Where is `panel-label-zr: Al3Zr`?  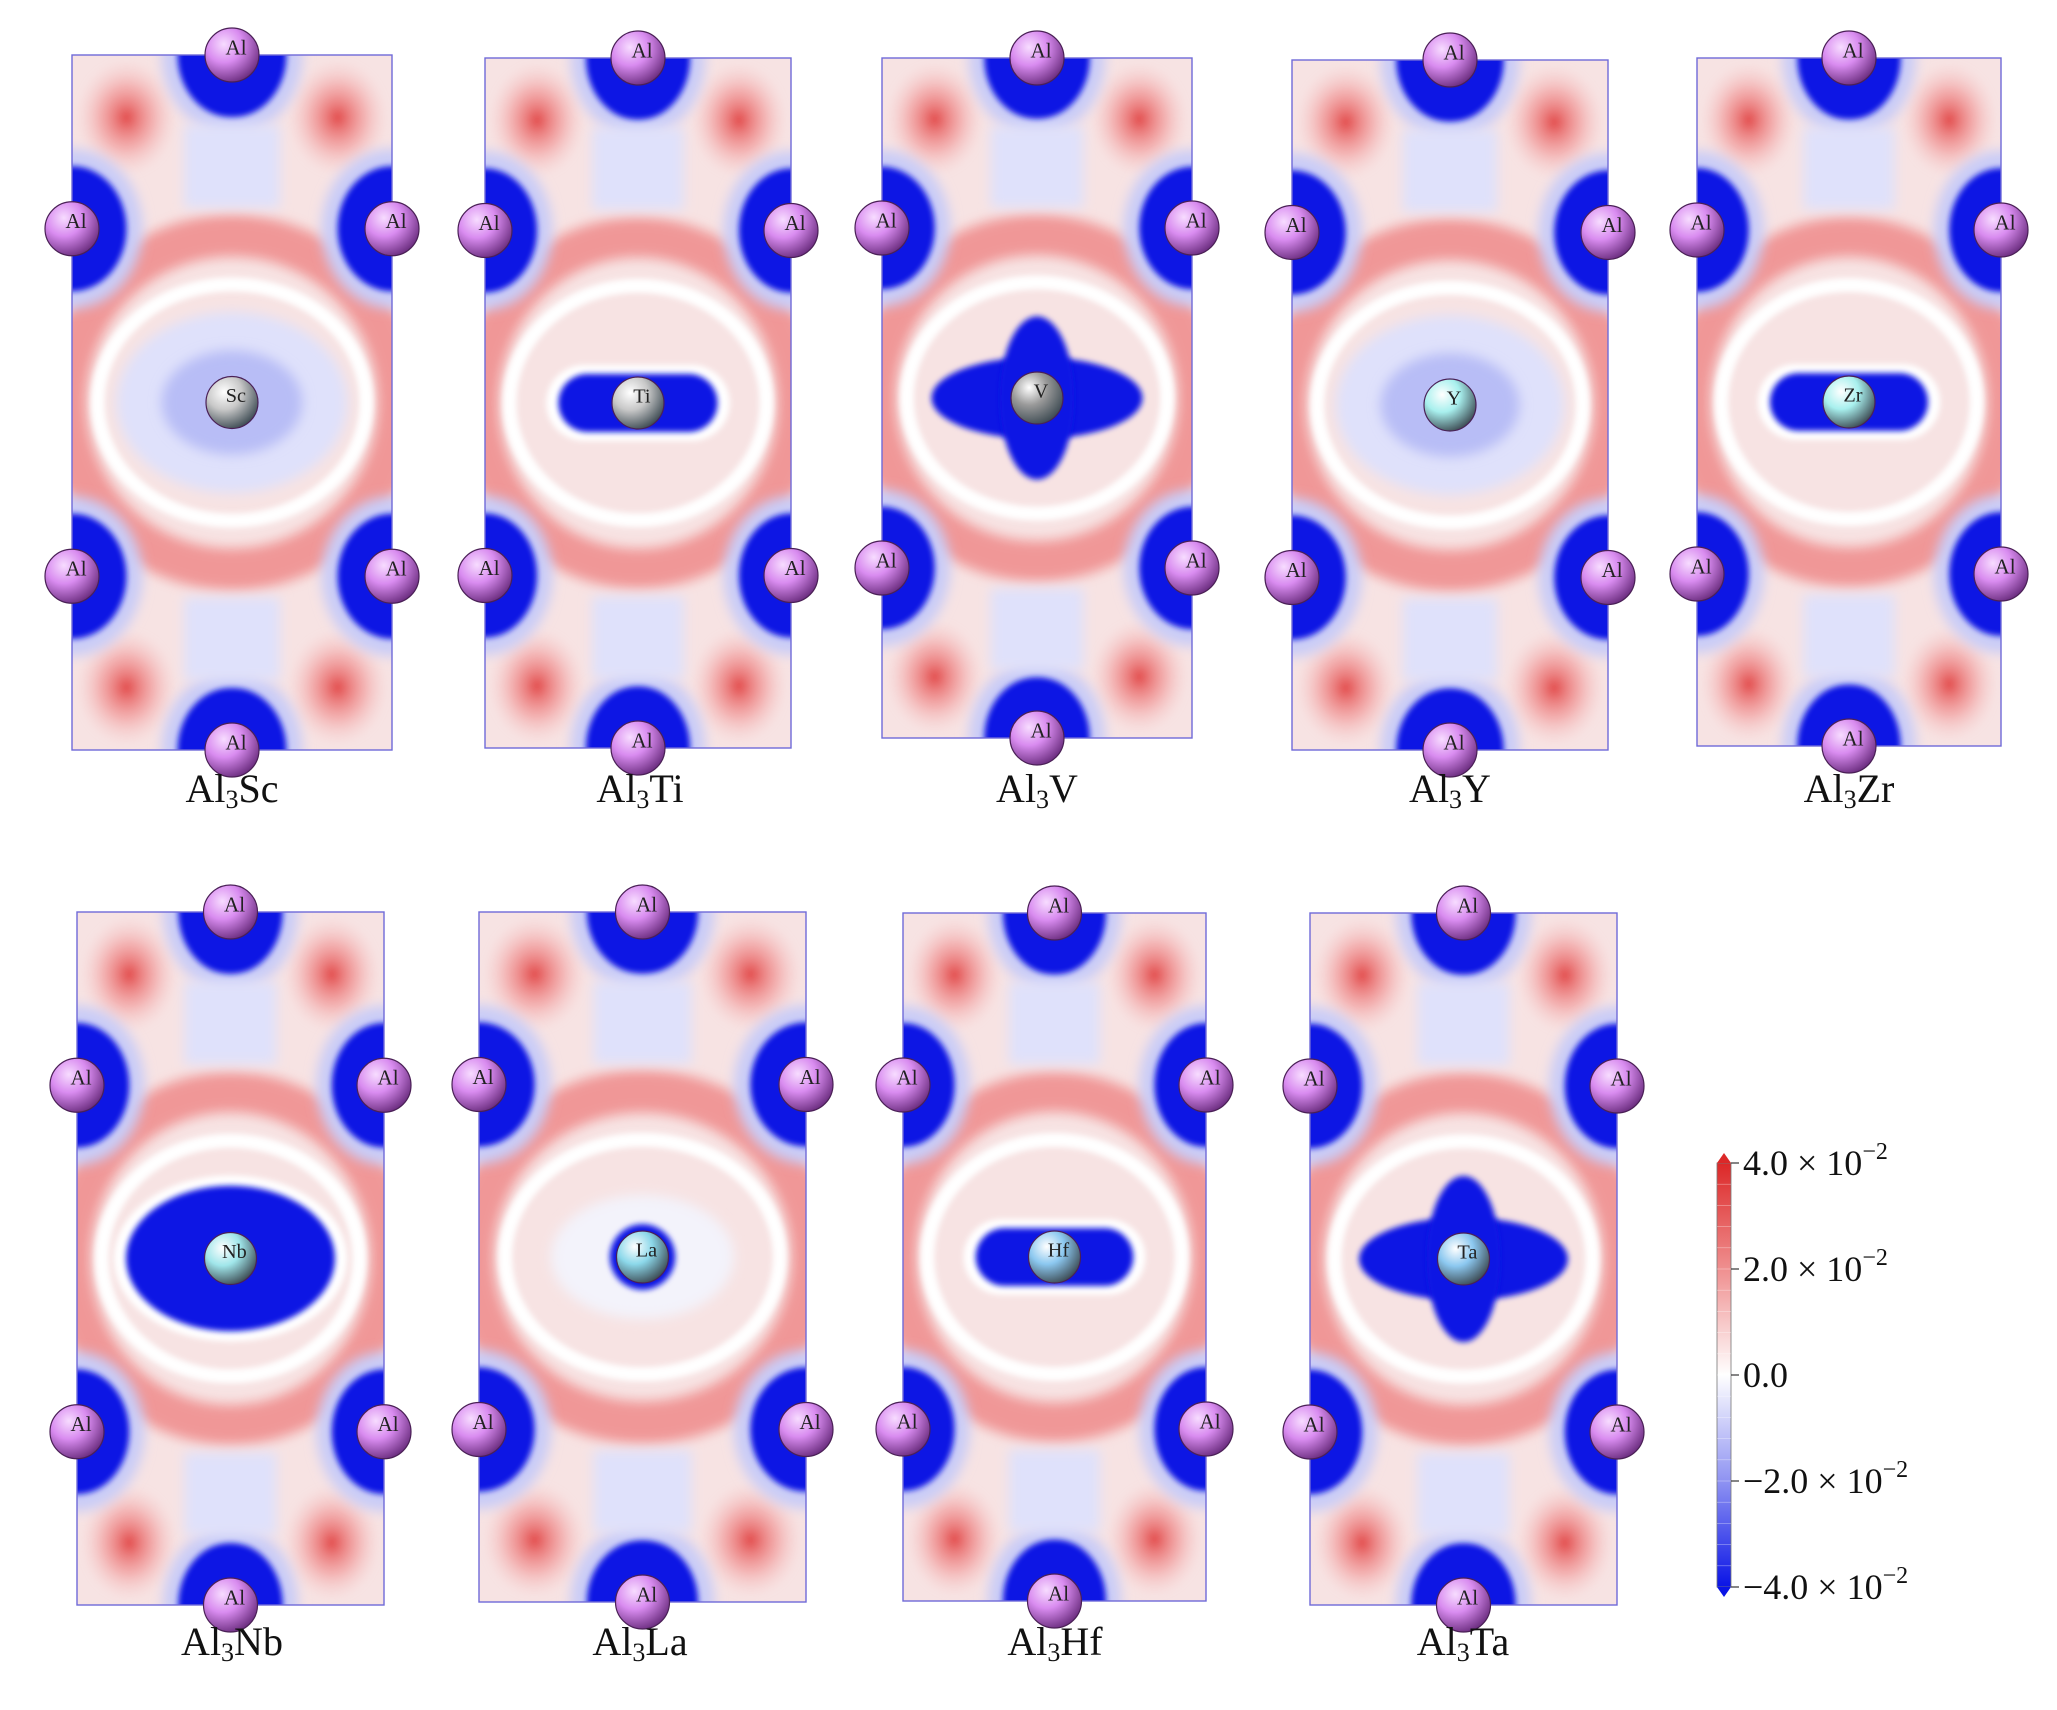
panel-label-zr: Al3Zr is located at coordinates (1849, 791).